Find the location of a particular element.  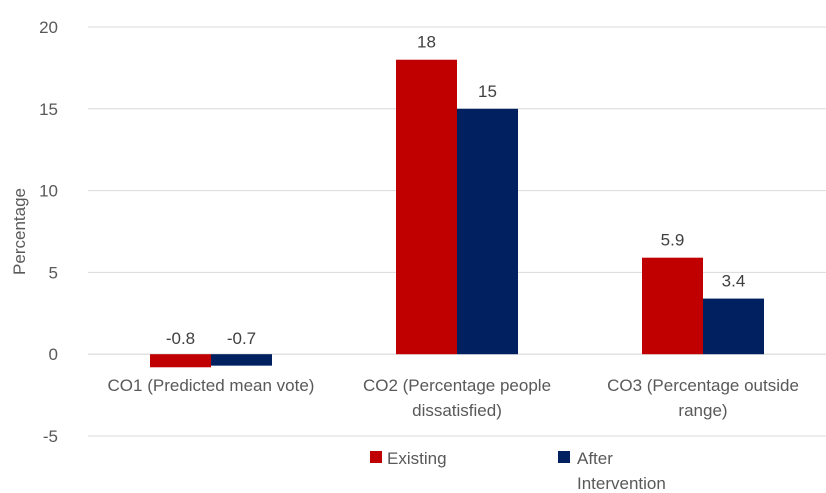

legend-label: After is located at coordinates (595, 458).